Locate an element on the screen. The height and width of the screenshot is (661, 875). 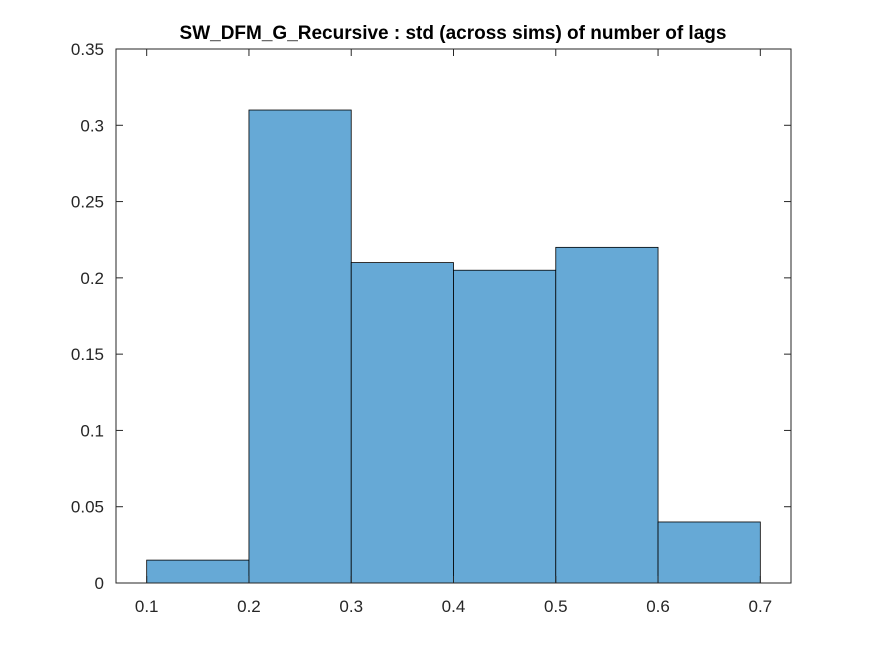
x-tick-label: 0.5 is located at coordinates (556, 606).